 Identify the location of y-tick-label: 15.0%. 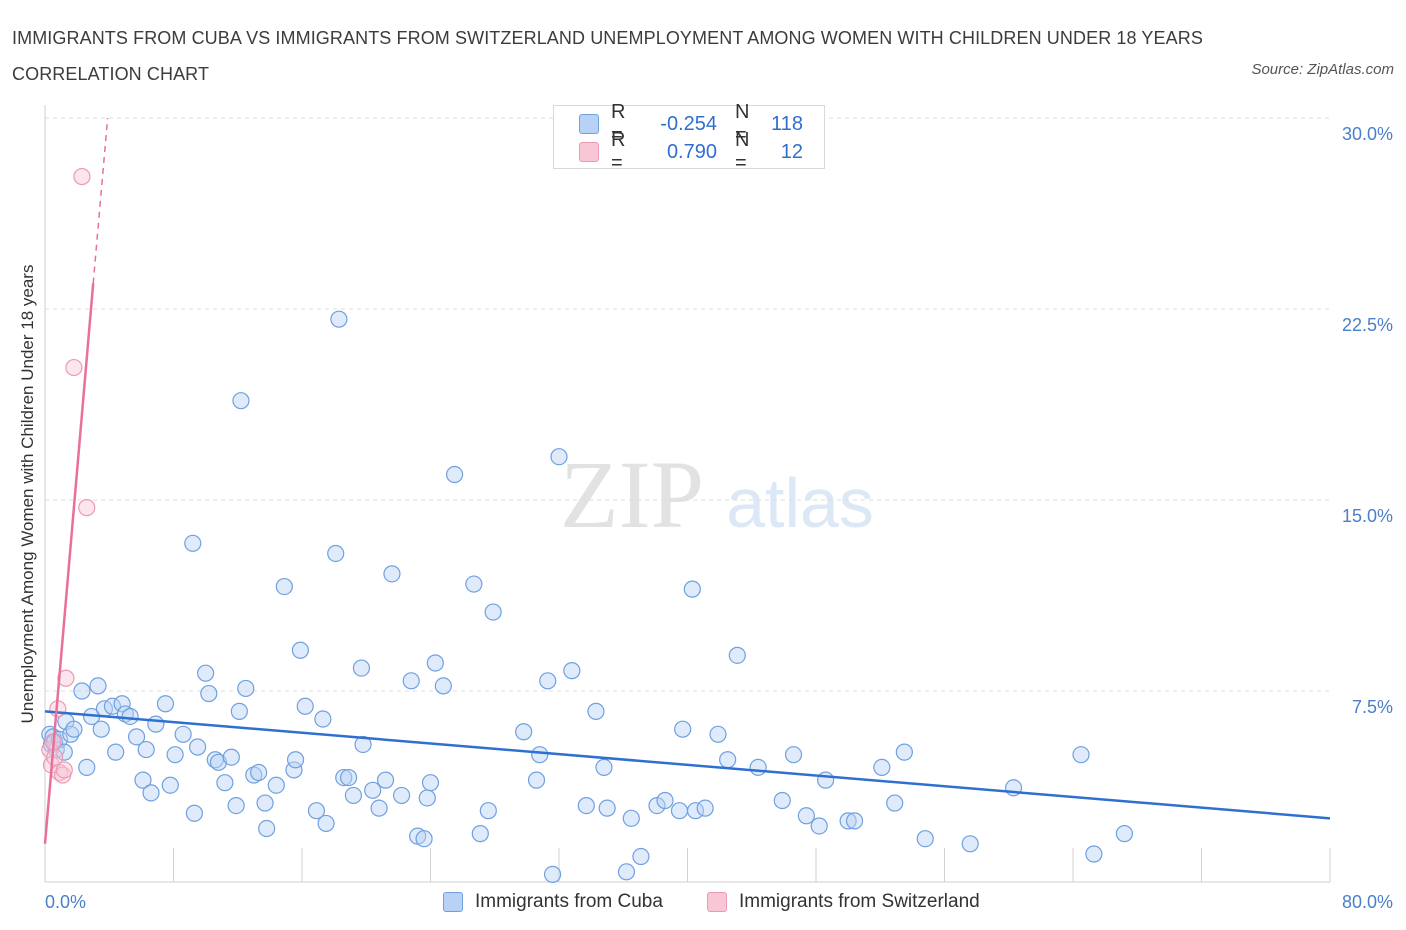
(1367, 516).